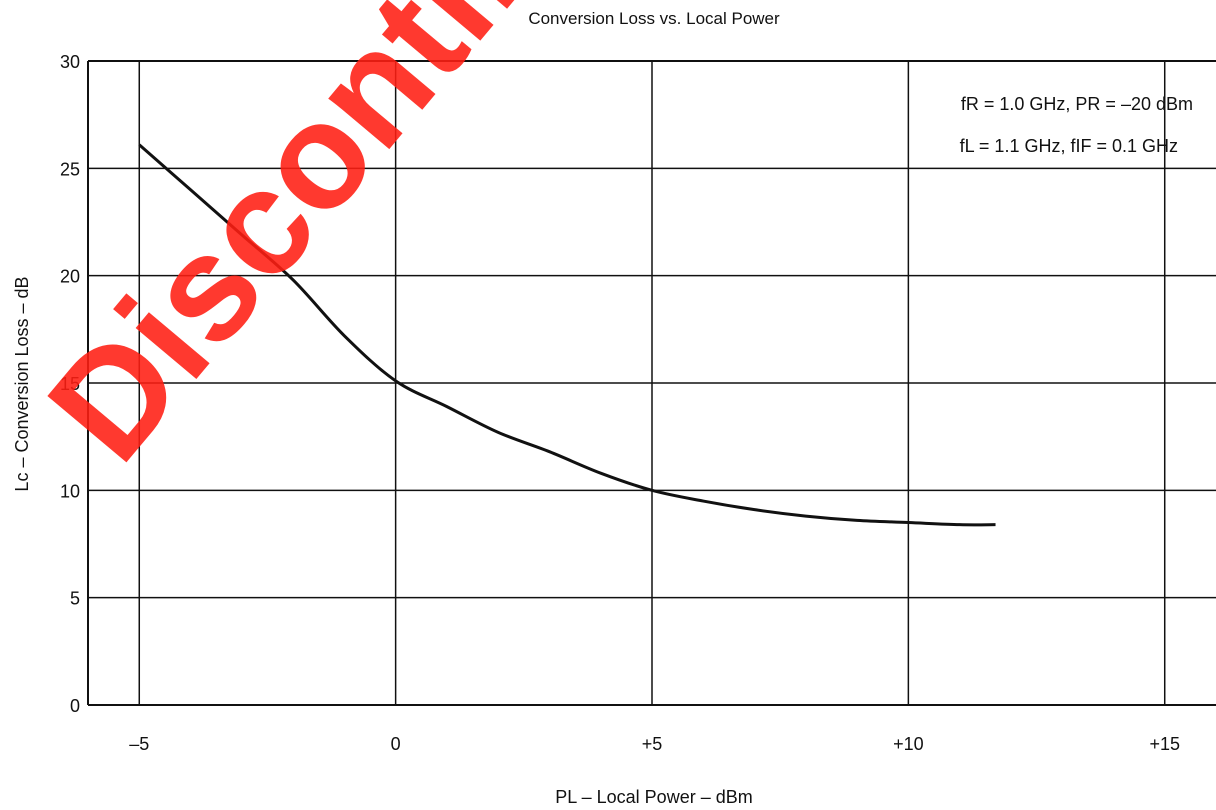 The height and width of the screenshot is (810, 1216). Describe the element at coordinates (70, 277) in the screenshot. I see `y-tick-label: 20` at that location.